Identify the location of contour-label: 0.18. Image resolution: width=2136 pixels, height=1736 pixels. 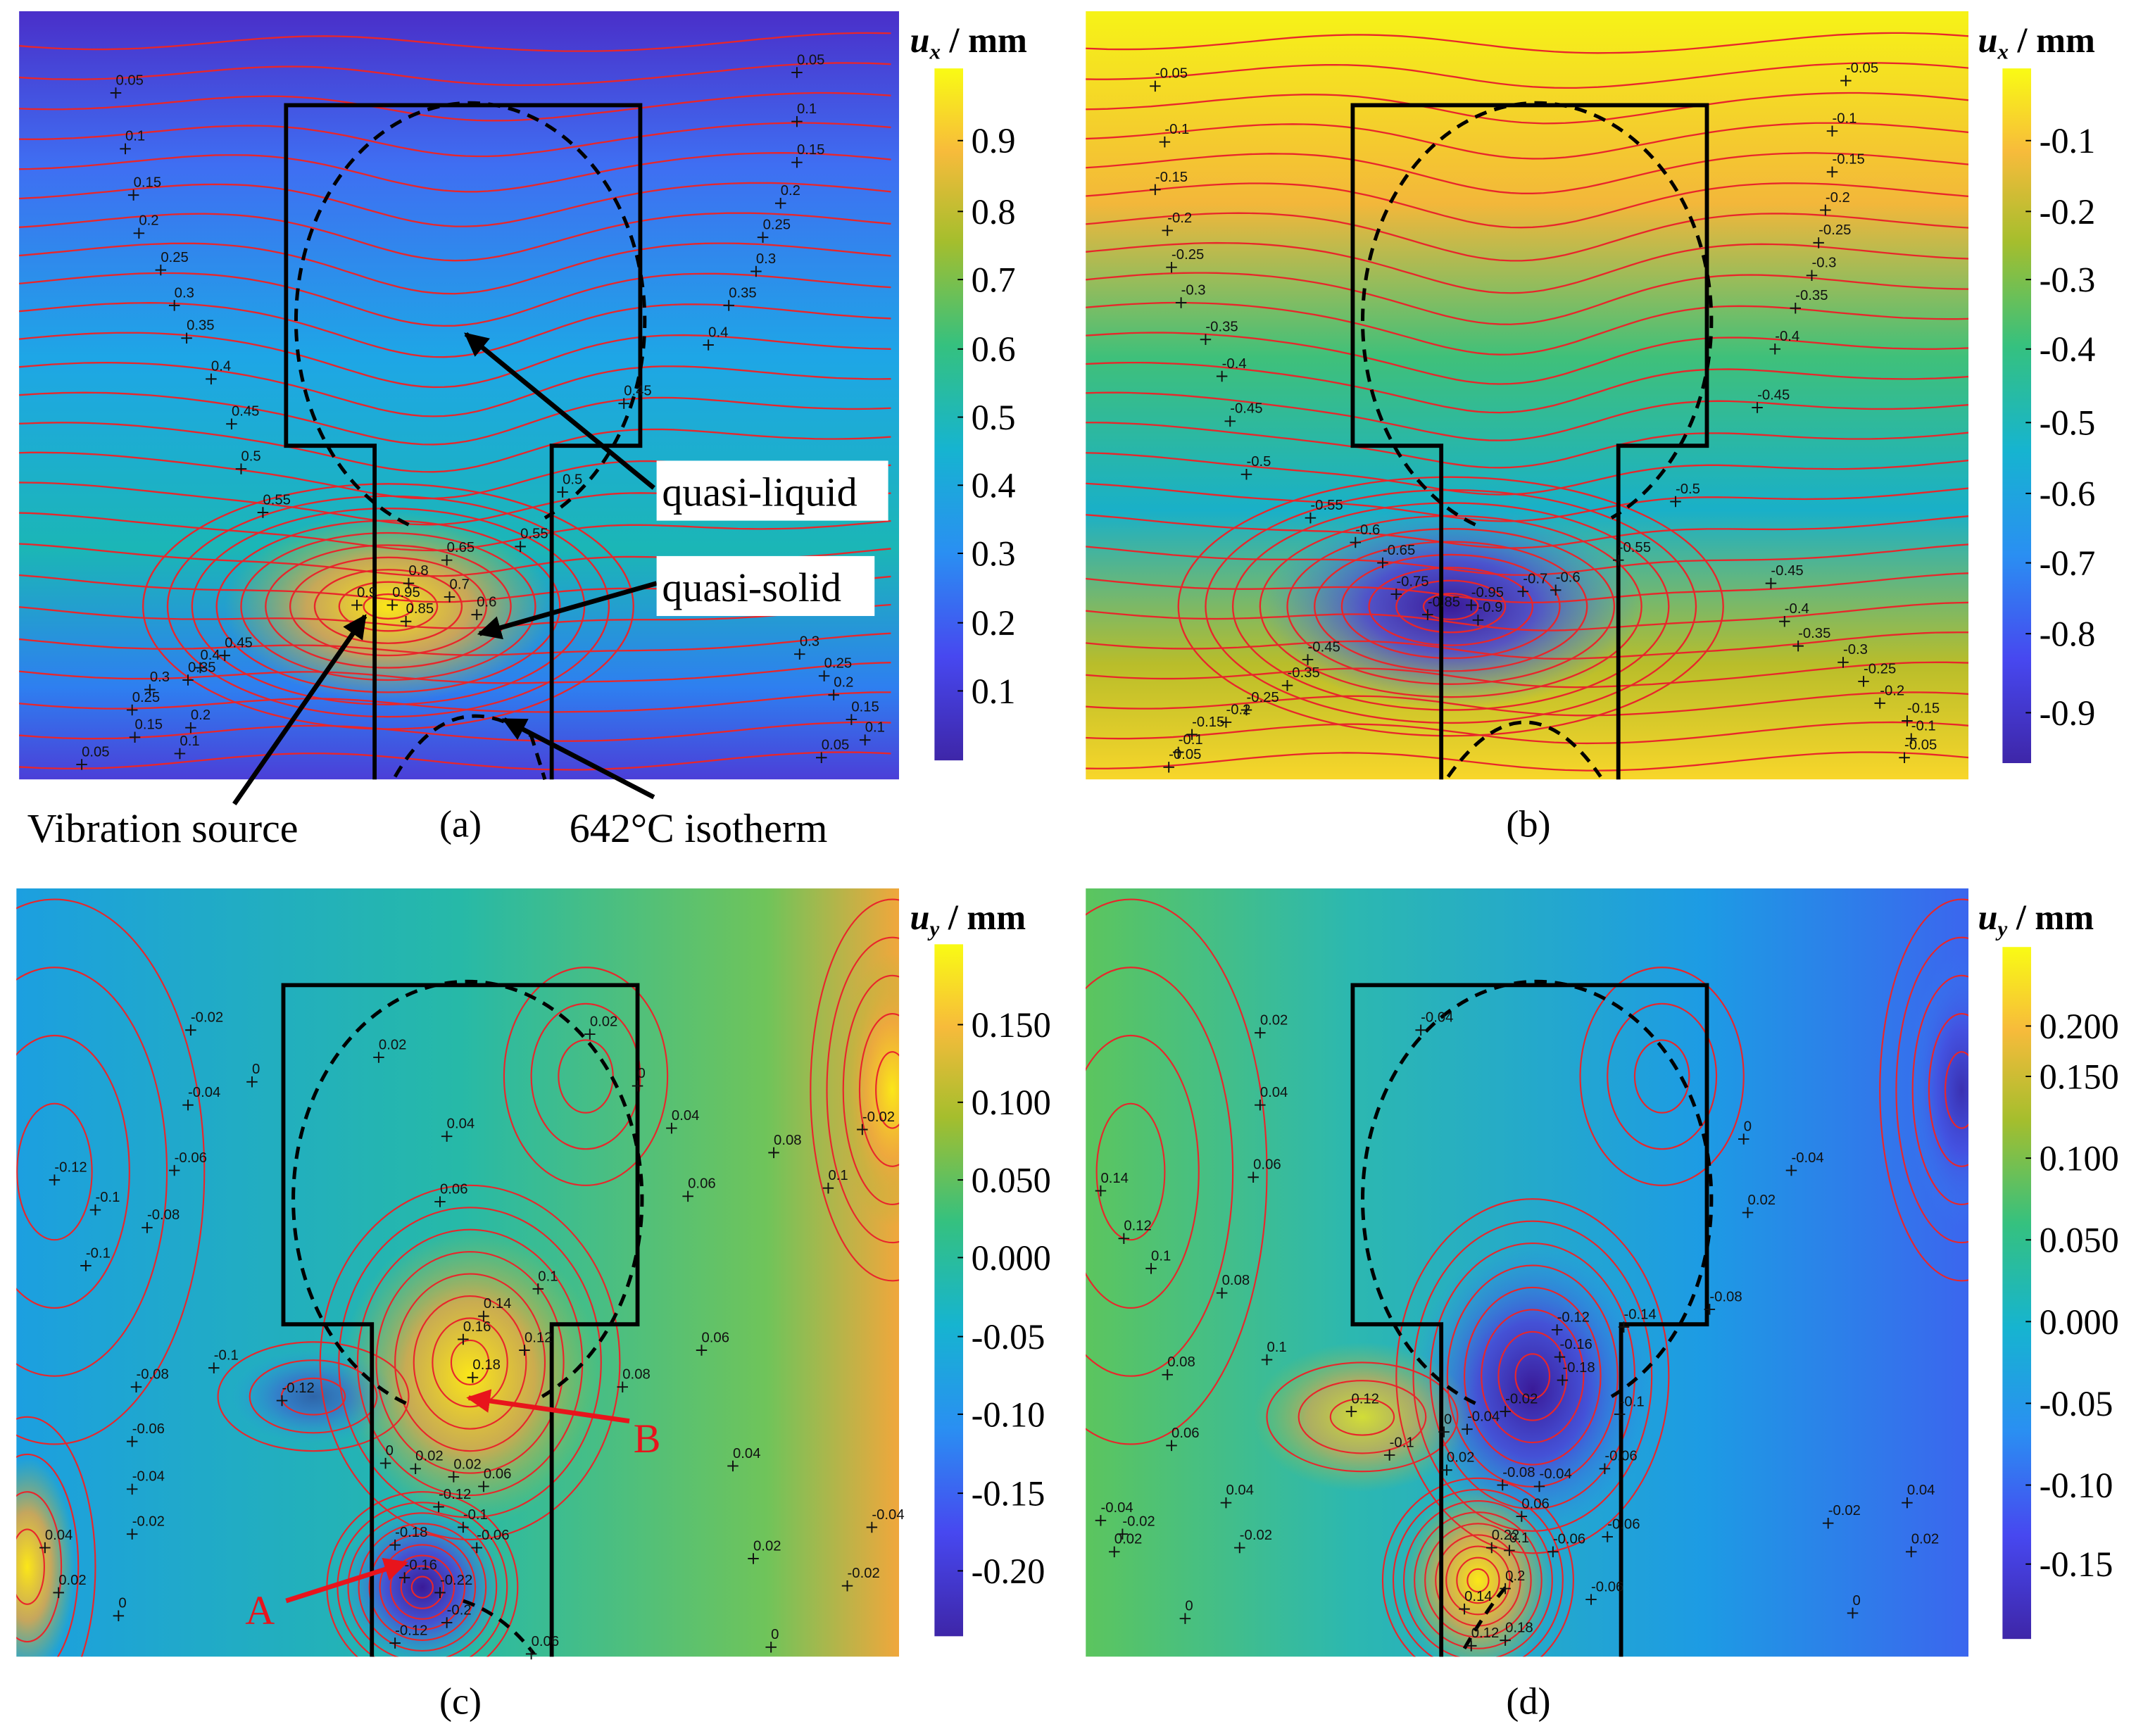
(1519, 1628).